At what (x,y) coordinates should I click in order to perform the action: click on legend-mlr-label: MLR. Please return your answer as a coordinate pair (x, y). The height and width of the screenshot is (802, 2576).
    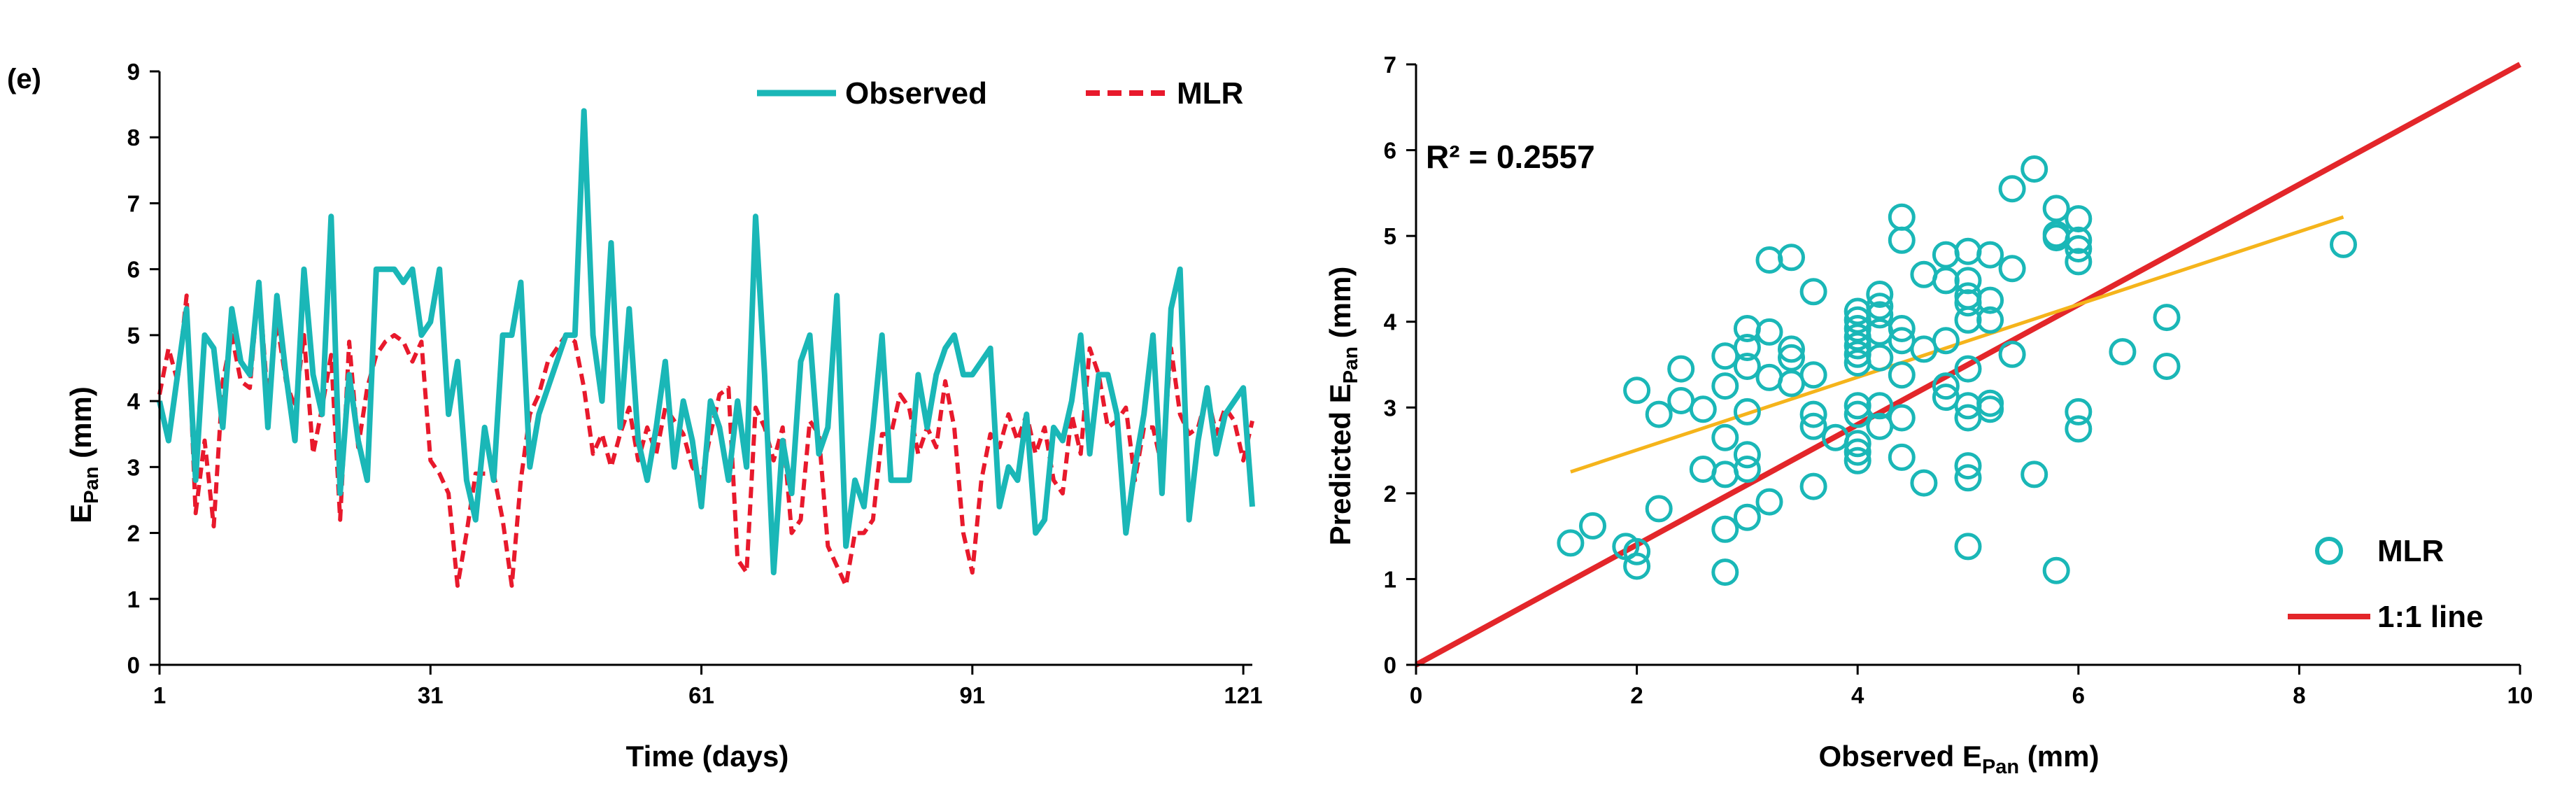
    Looking at the image, I should click on (1210, 93).